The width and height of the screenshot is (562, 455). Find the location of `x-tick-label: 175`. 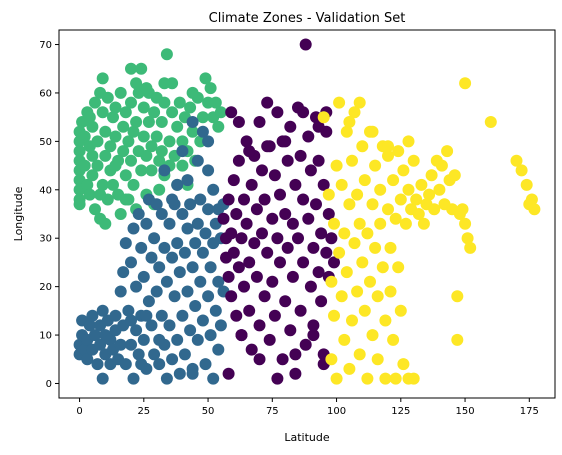

x-tick-label: 175 is located at coordinates (529, 411).